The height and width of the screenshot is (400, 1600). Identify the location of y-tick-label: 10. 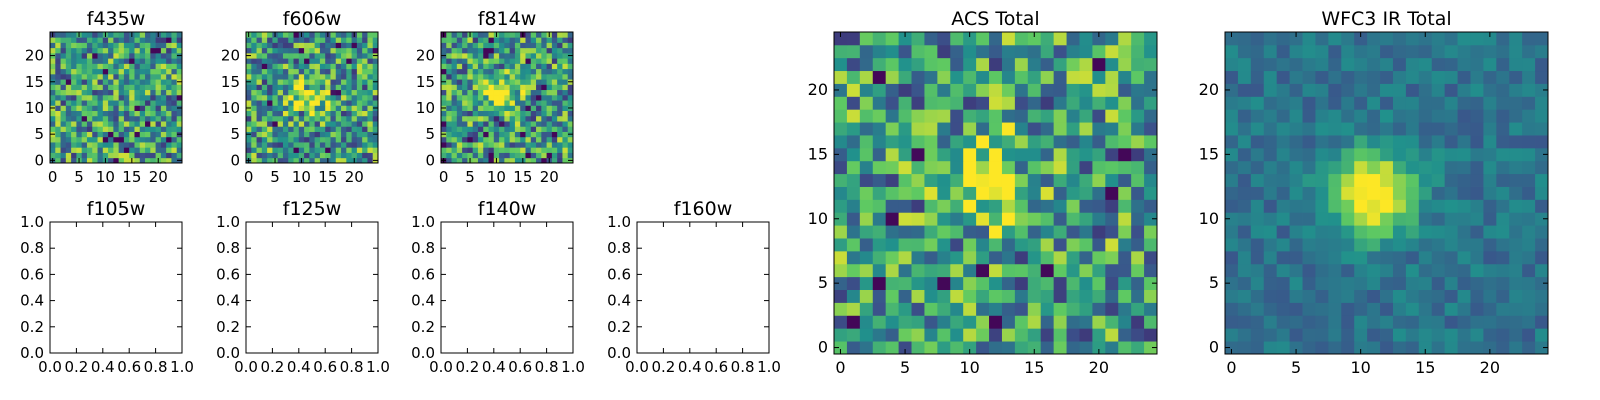
(230, 108).